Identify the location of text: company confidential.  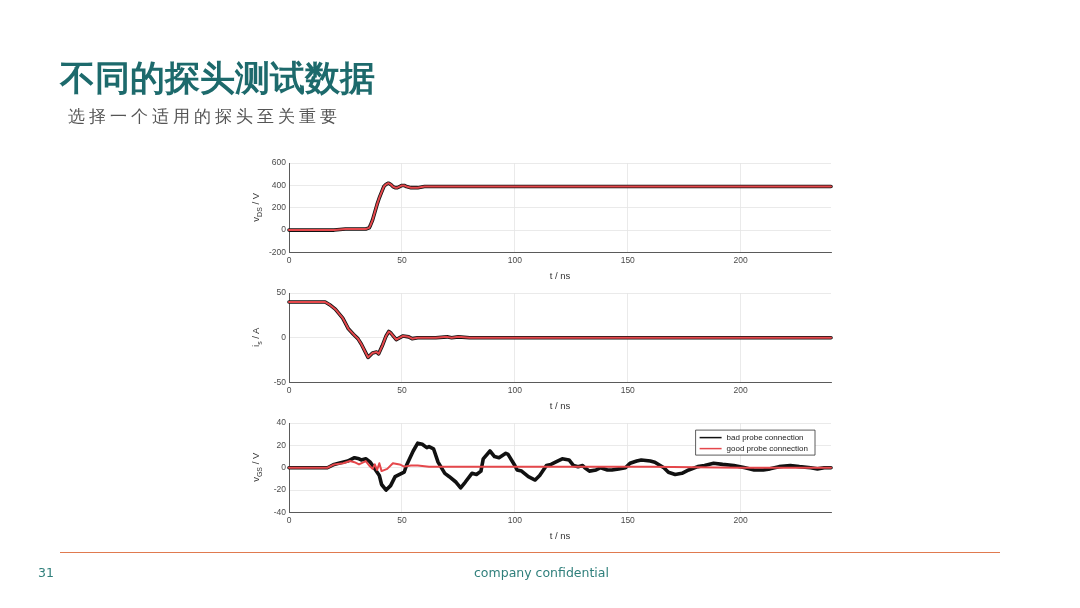
(541, 572).